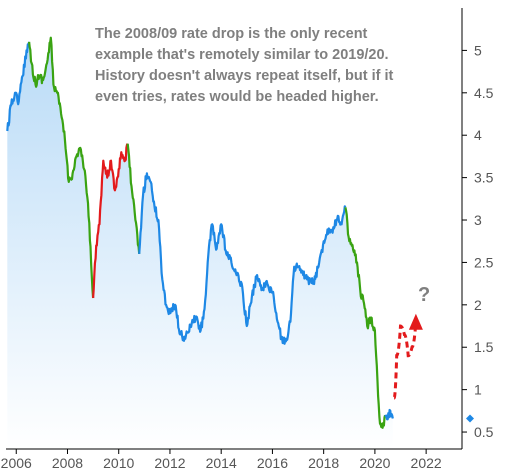  I want to click on x-tick-label-2014: 2014, so click(221, 463).